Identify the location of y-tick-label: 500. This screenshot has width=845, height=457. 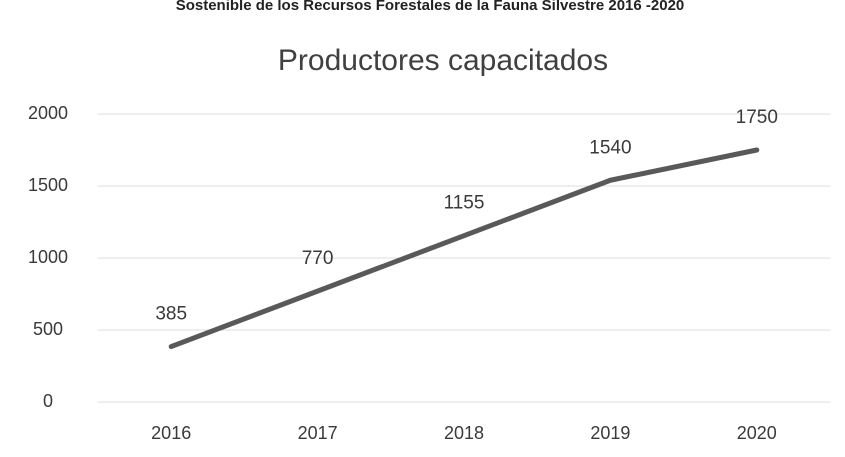
(48, 329).